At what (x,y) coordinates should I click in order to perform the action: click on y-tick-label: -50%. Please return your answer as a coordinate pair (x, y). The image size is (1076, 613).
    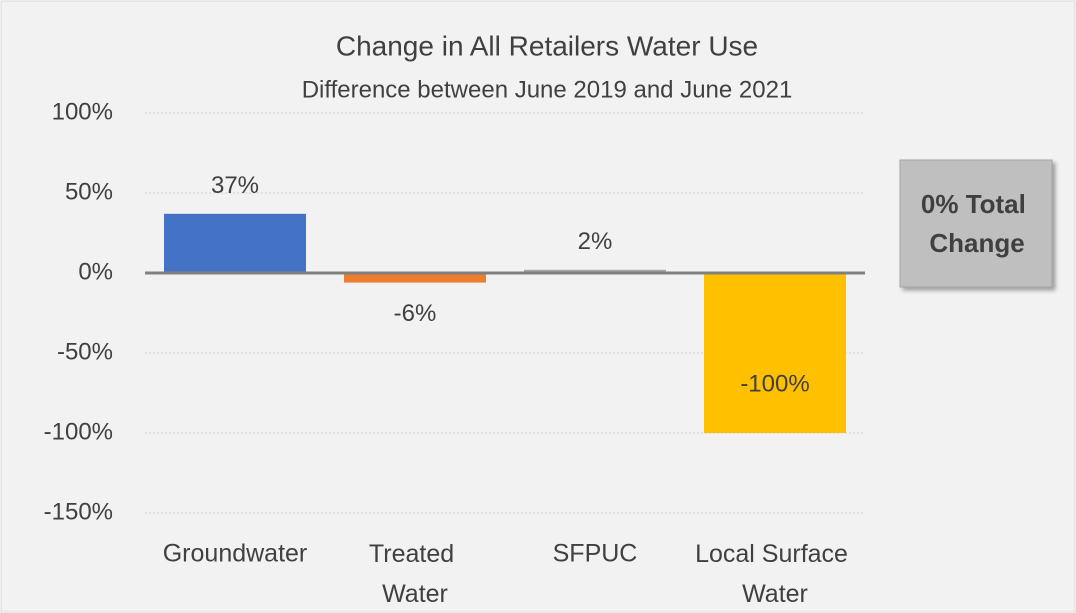
    Looking at the image, I should click on (85, 351).